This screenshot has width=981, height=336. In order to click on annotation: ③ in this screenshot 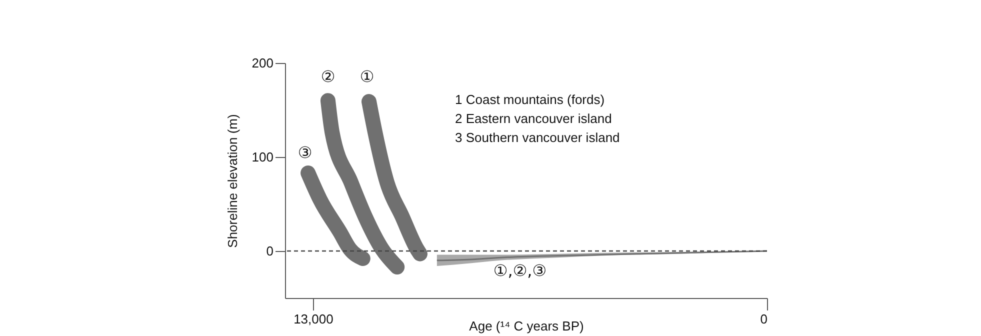, I will do `click(305, 152)`.